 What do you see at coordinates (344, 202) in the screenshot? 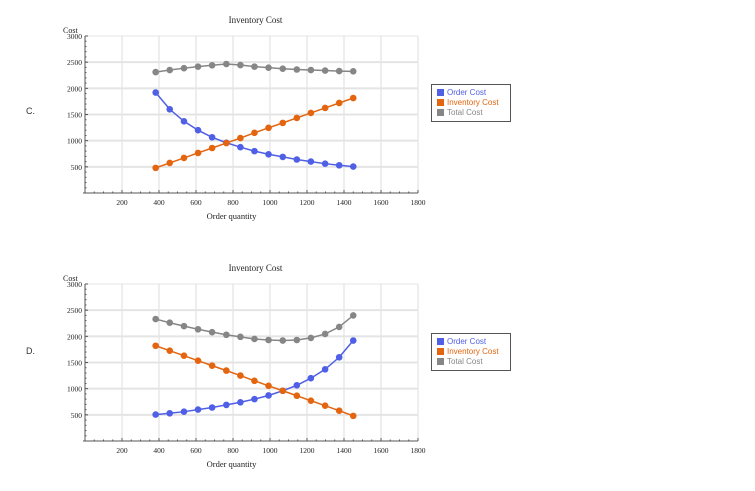
I see `x-tick-label: 1400` at bounding box center [344, 202].